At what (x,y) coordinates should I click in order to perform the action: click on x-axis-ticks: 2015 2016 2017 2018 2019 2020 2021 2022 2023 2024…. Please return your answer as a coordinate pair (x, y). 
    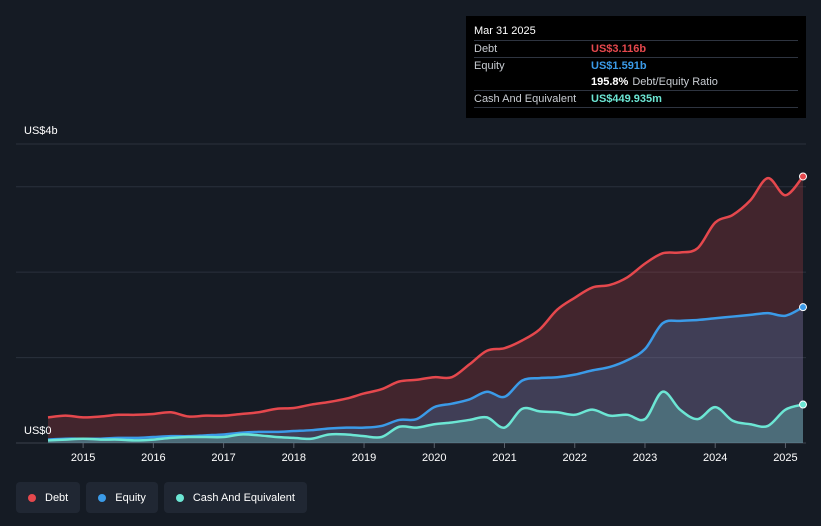
    Looking at the image, I should click on (434, 453).